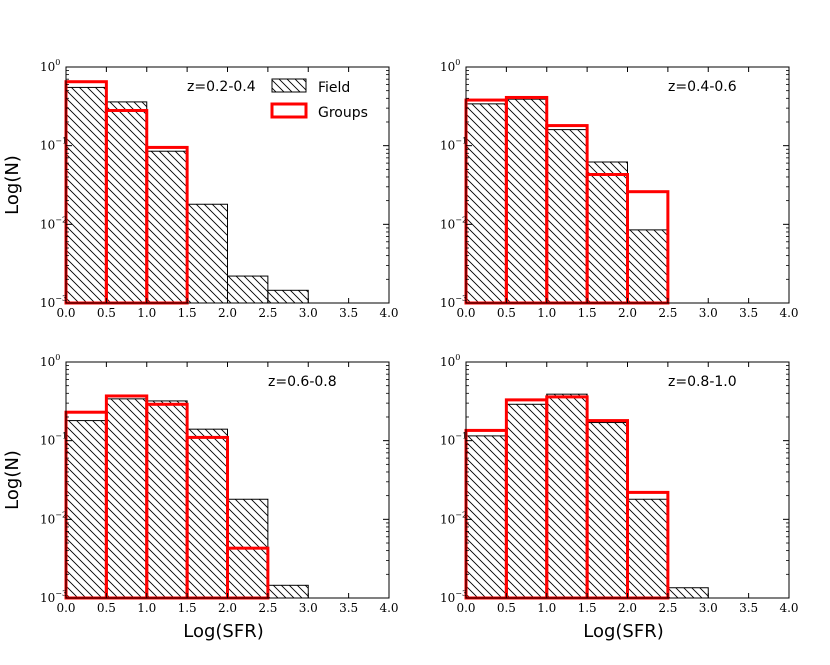  I want to click on panel-label: z=0.6-0.8, so click(302, 382).